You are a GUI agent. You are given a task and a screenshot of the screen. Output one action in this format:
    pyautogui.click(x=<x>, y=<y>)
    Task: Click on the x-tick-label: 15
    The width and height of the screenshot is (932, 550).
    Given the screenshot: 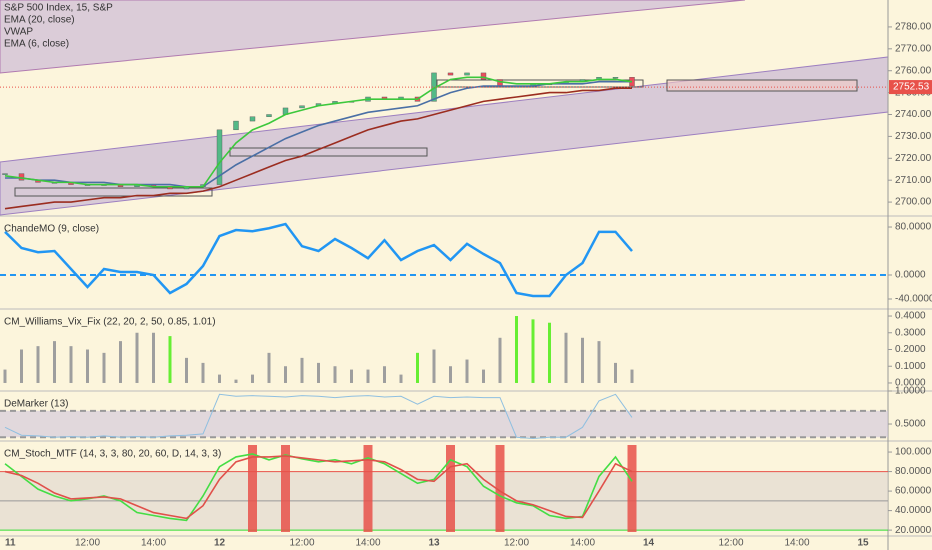 What is the action you would take?
    pyautogui.click(x=863, y=543)
    